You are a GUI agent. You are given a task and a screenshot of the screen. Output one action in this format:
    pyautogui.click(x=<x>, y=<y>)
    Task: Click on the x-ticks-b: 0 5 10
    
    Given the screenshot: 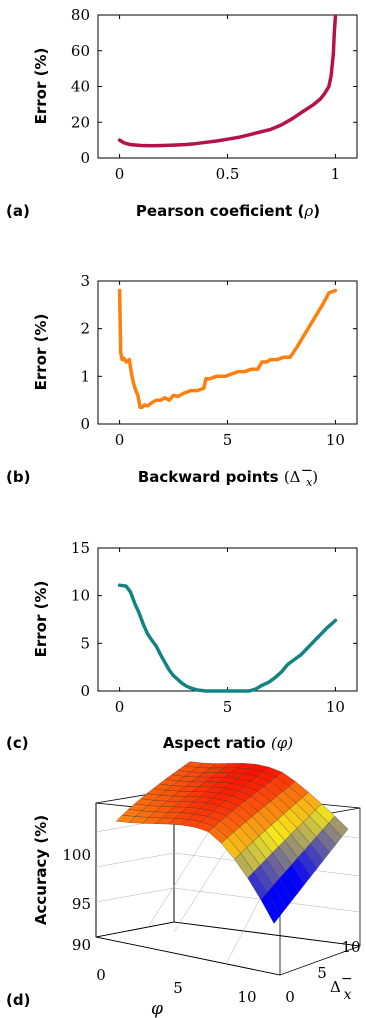 What is the action you would take?
    pyautogui.click(x=230, y=365)
    